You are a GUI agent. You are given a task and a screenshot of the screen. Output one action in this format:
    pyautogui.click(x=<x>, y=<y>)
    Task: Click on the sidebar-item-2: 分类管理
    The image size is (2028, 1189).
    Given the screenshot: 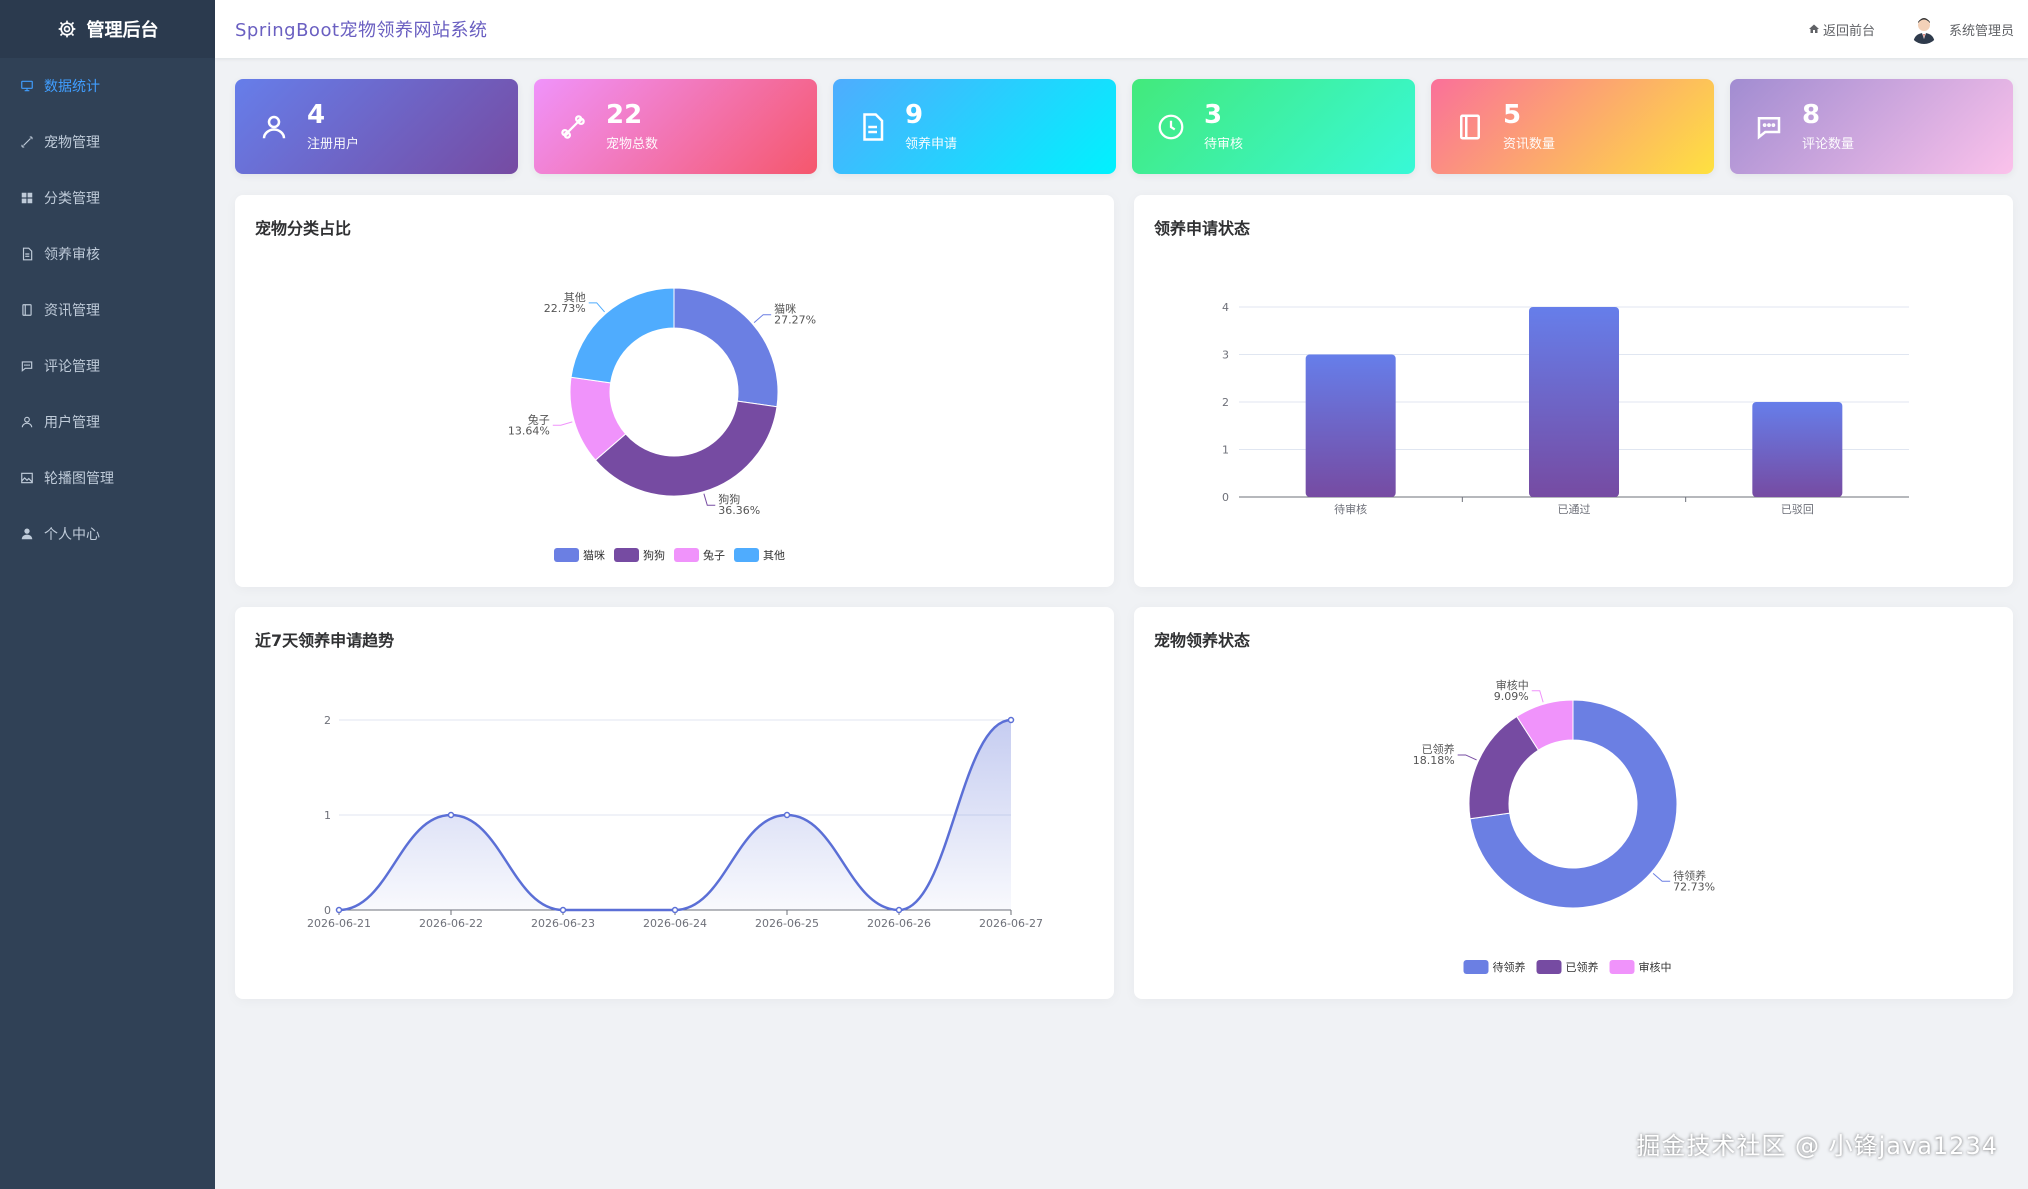 What is the action you would take?
    pyautogui.click(x=107, y=198)
    